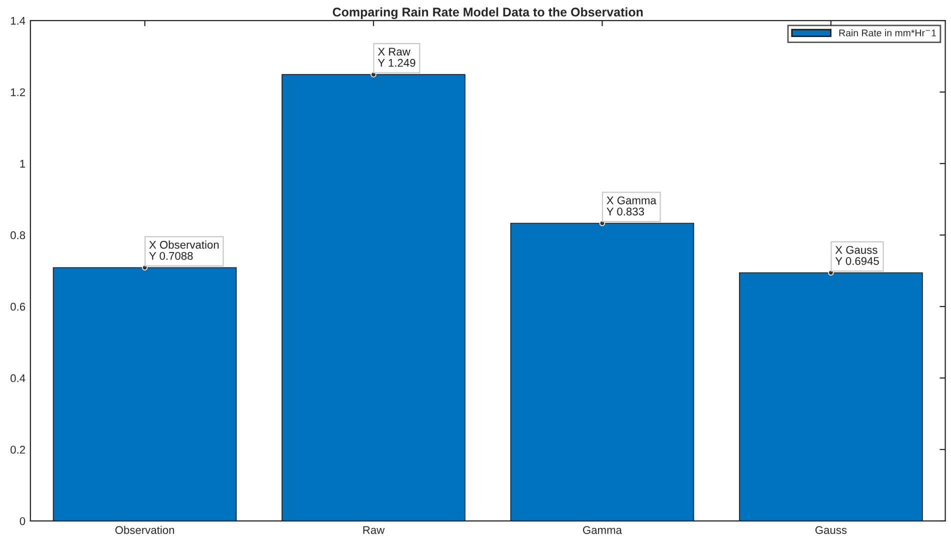  I want to click on x-tick-label: Raw, so click(374, 530).